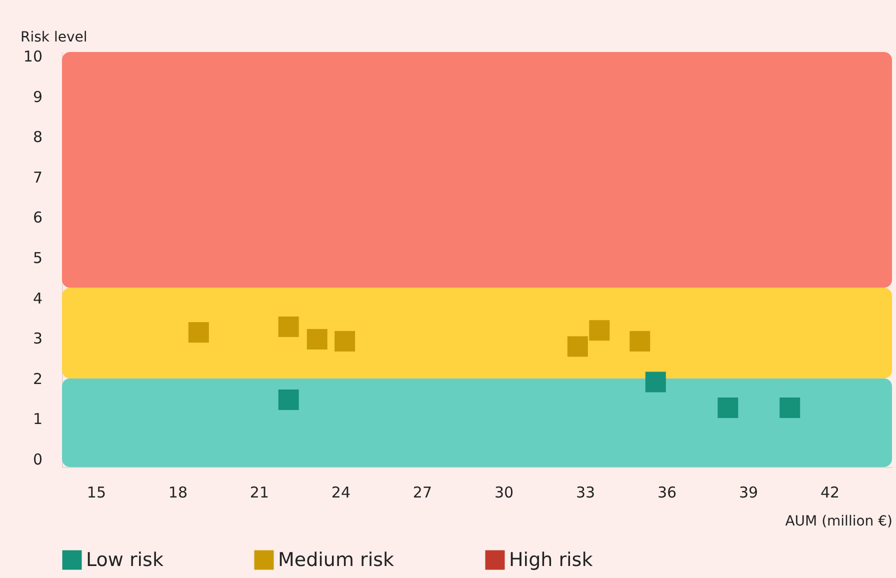 Image resolution: width=896 pixels, height=578 pixels. What do you see at coordinates (37, 137) in the screenshot?
I see `y-tick-label: 8` at bounding box center [37, 137].